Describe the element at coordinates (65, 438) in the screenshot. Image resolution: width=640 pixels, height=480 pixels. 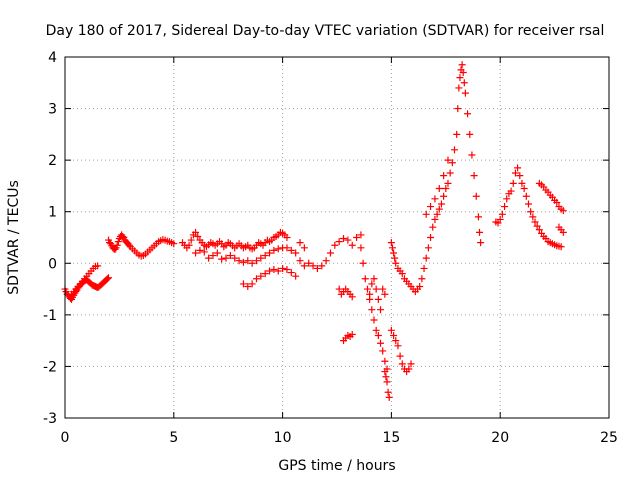
I see `x-tick-label: 0` at that location.